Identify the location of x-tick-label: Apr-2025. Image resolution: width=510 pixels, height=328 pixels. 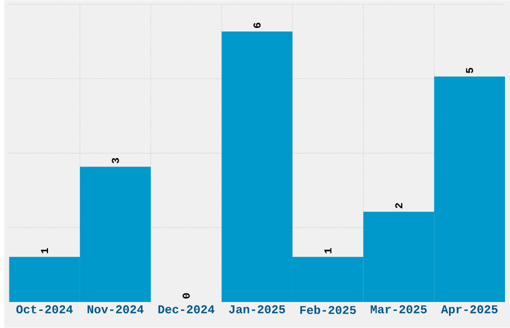
(469, 310).